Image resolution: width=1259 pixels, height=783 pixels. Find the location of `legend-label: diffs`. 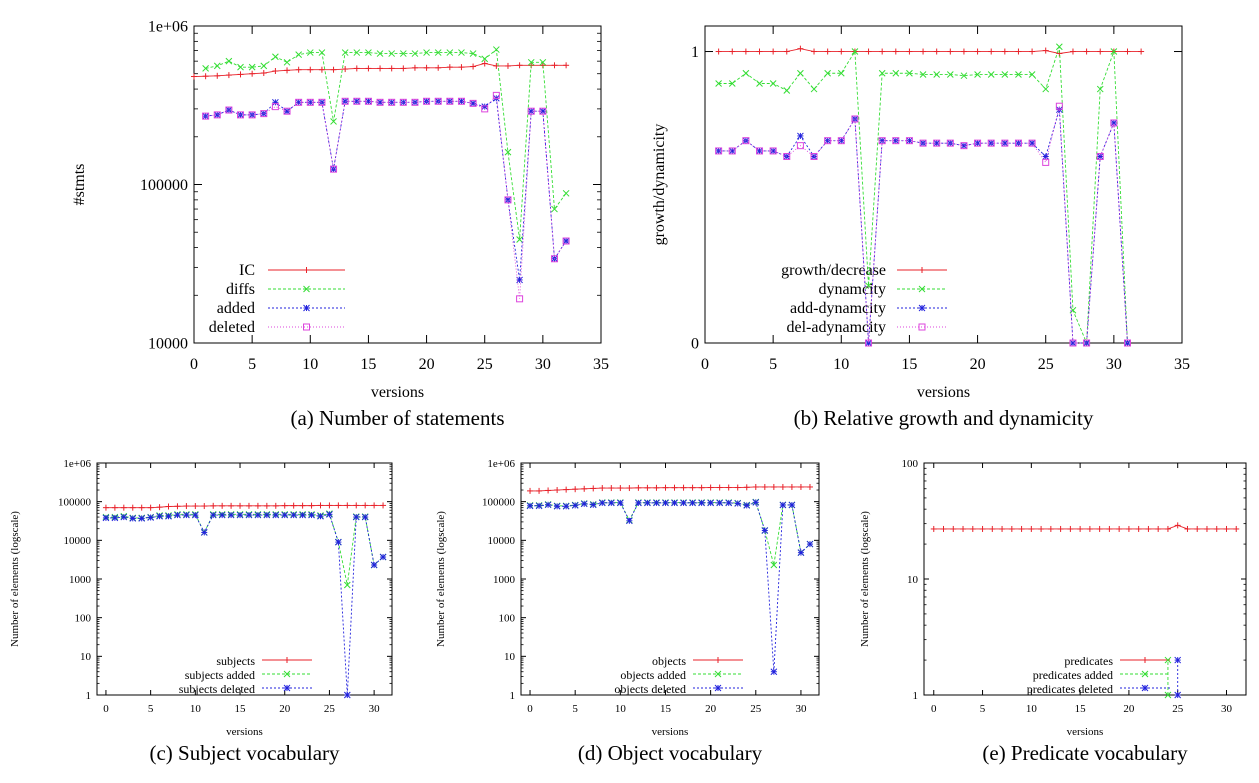

legend-label: diffs is located at coordinates (240, 289).